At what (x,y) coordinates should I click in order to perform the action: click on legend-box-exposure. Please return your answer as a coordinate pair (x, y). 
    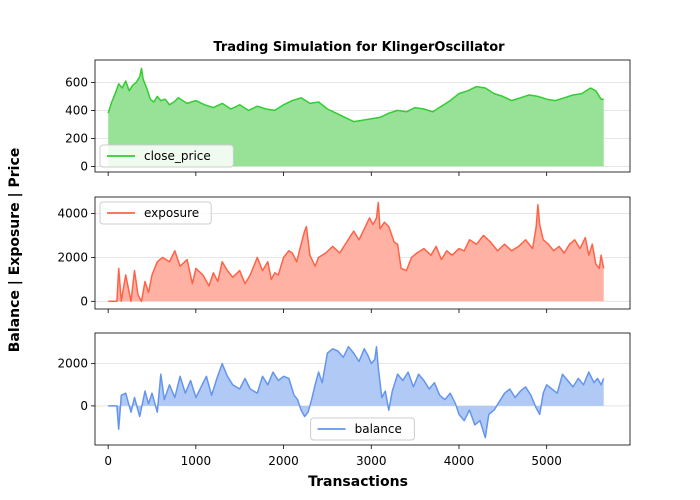
    Looking at the image, I should click on (155, 213).